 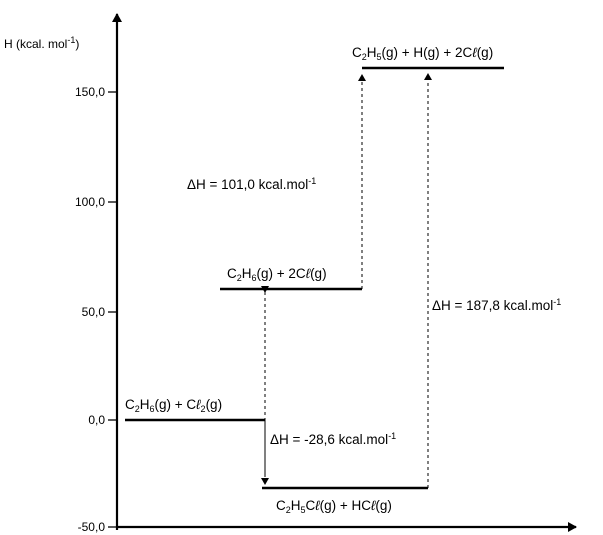 I want to click on y-axis-label: H (kcal. mol-1), so click(x=42, y=43).